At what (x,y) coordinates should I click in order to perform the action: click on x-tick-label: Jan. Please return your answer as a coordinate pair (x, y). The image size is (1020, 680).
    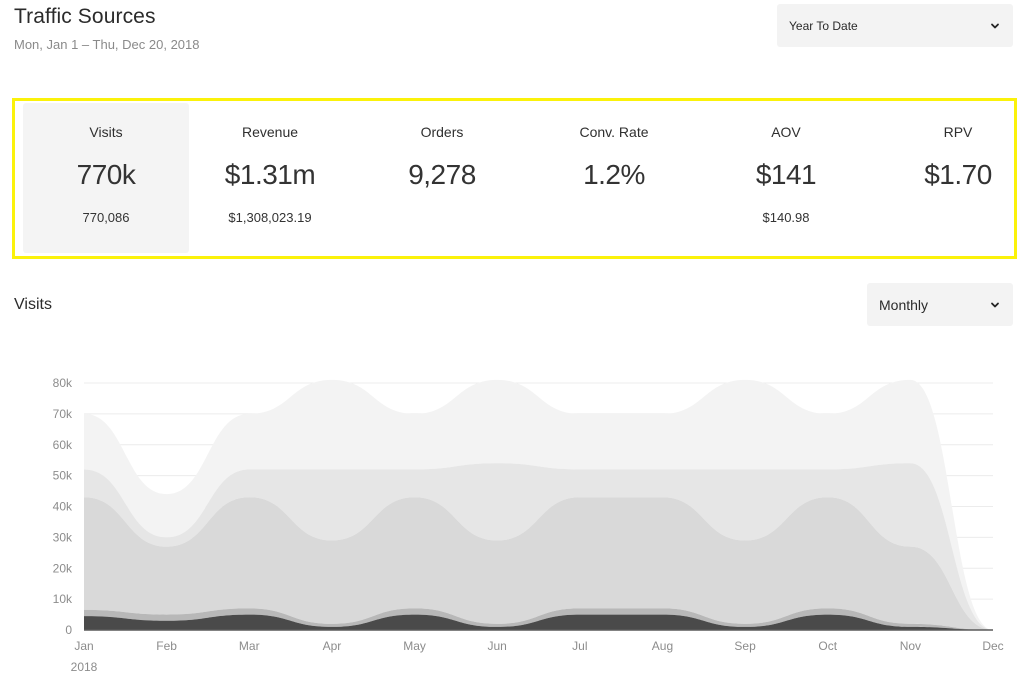
    Looking at the image, I should click on (83, 646).